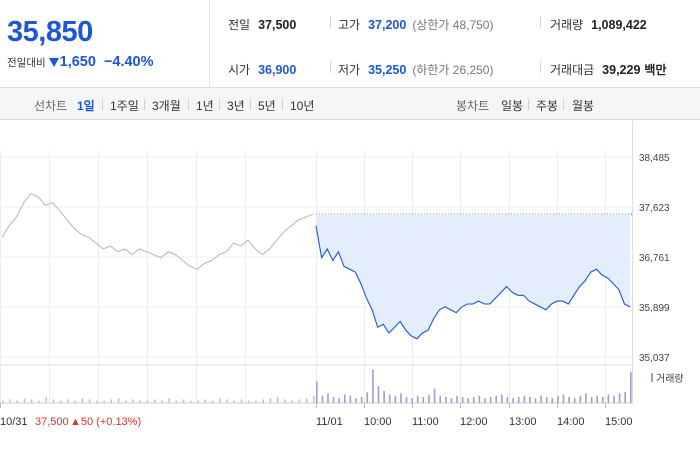 The height and width of the screenshot is (450, 700). Describe the element at coordinates (416, 70) in the screenshot. I see `day-low: 저가 35,250 (하한가 26,250)` at that location.